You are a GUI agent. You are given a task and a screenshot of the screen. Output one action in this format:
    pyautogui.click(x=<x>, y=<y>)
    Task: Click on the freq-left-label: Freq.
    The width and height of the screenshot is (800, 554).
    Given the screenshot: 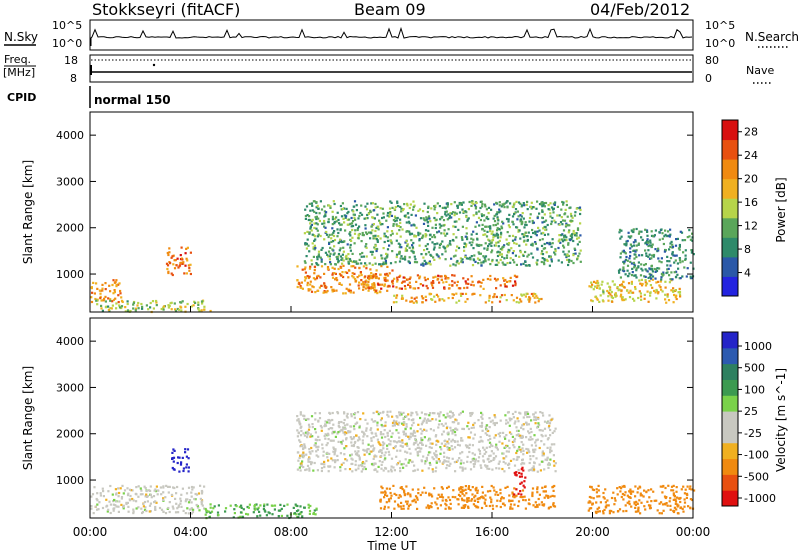 What is the action you would take?
    pyautogui.click(x=17, y=59)
    